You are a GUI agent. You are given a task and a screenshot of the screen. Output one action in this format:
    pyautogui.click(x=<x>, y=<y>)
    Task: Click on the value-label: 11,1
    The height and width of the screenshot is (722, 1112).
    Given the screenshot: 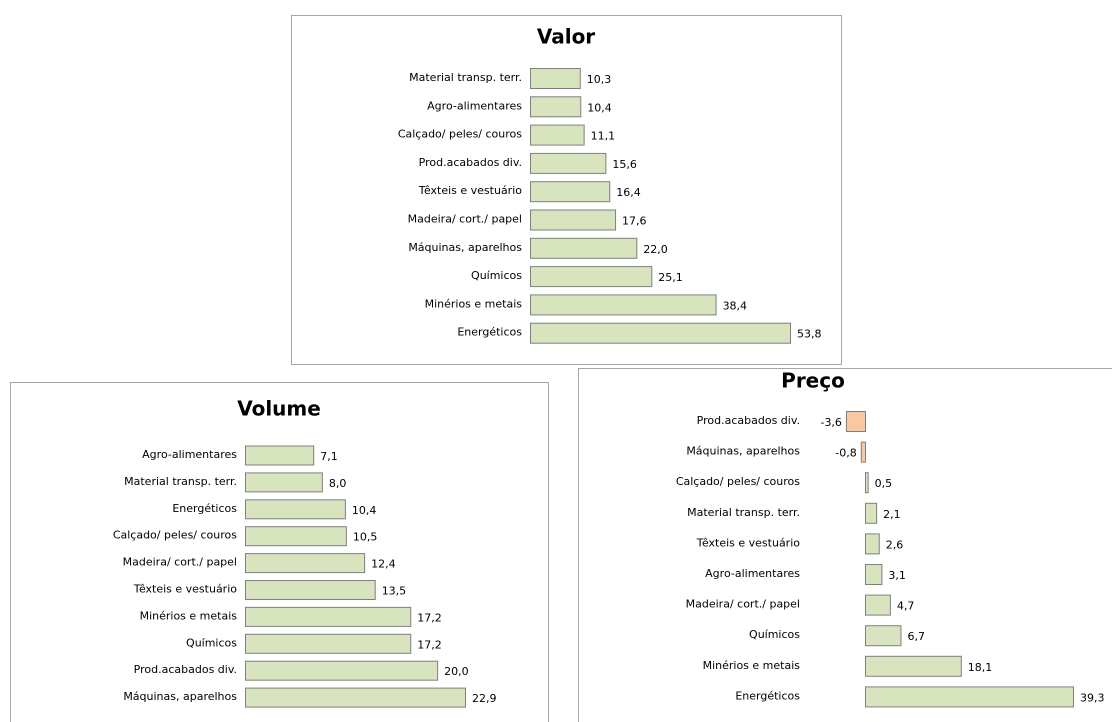 What is the action you would take?
    pyautogui.click(x=603, y=136)
    